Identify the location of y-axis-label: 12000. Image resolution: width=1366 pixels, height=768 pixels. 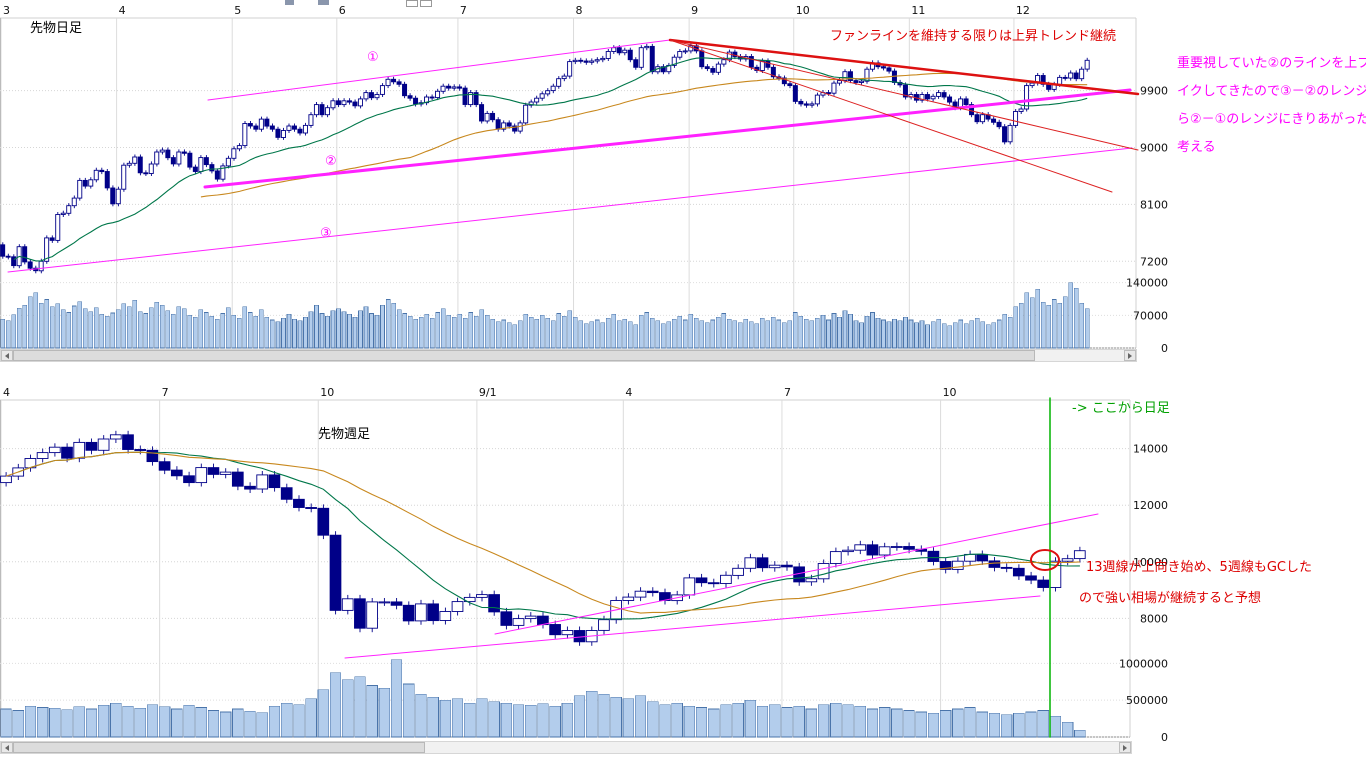
(1150, 505).